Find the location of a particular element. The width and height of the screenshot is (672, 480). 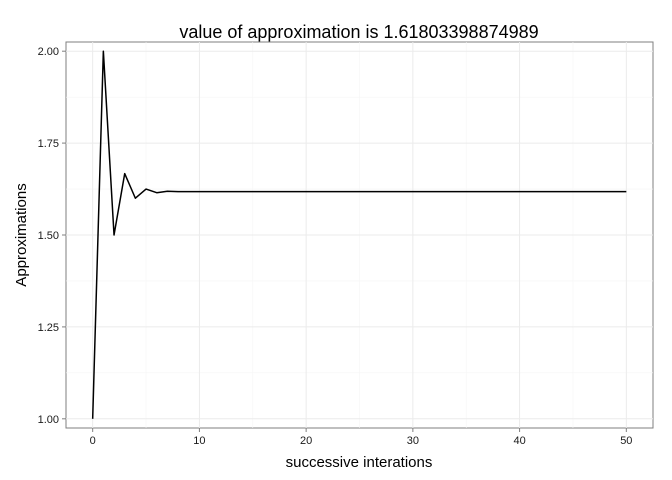

x-axis-title: successive interations is located at coordinates (359, 462).